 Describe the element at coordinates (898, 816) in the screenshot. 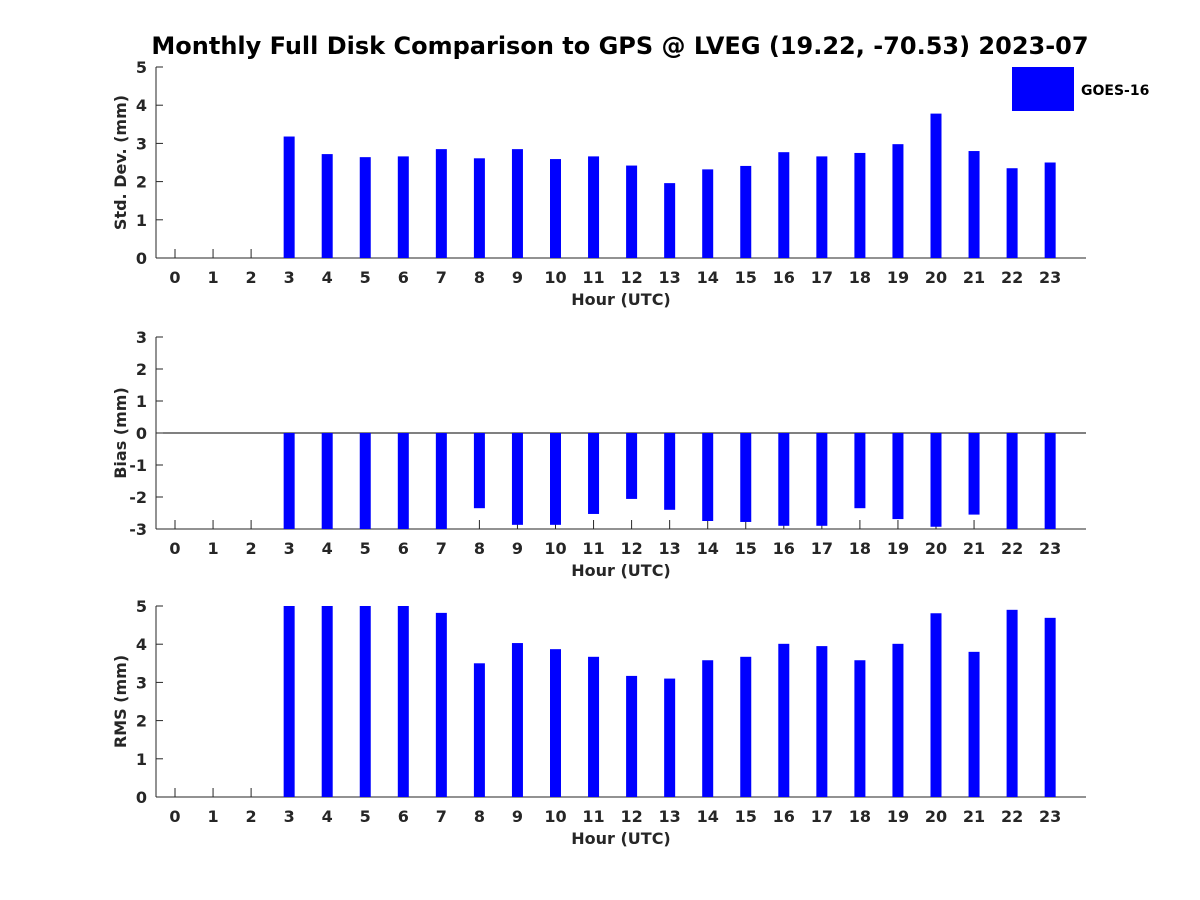

I see `x-tick-label: 19` at that location.